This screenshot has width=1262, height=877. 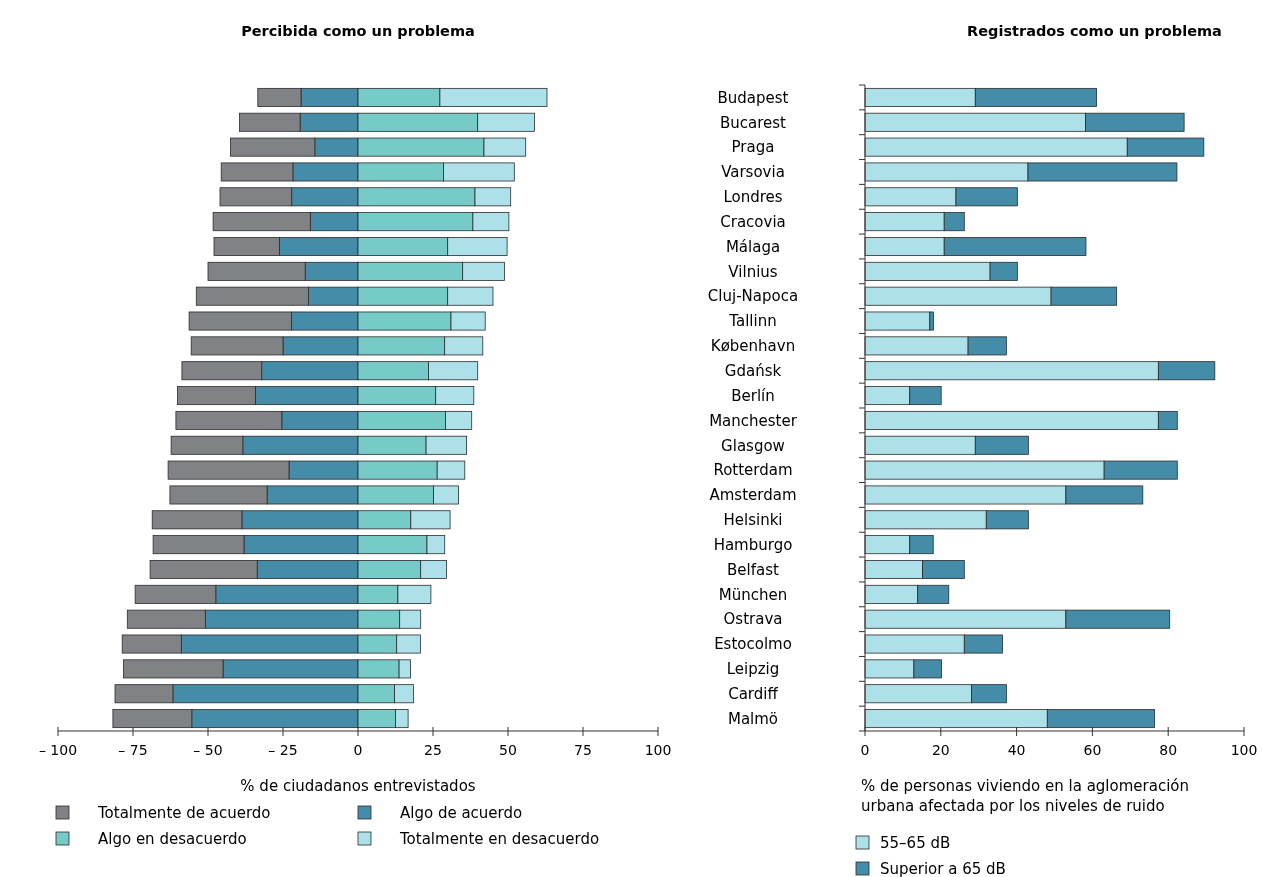 What do you see at coordinates (753, 197) in the screenshot?
I see `y-tick-label: Londres` at bounding box center [753, 197].